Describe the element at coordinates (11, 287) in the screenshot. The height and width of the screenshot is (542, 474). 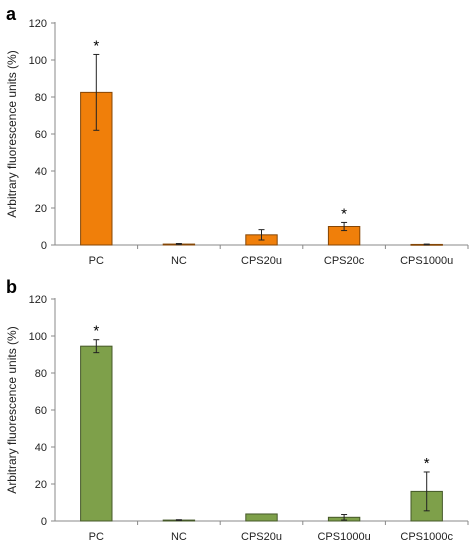
I see `panel-label: b` at that location.